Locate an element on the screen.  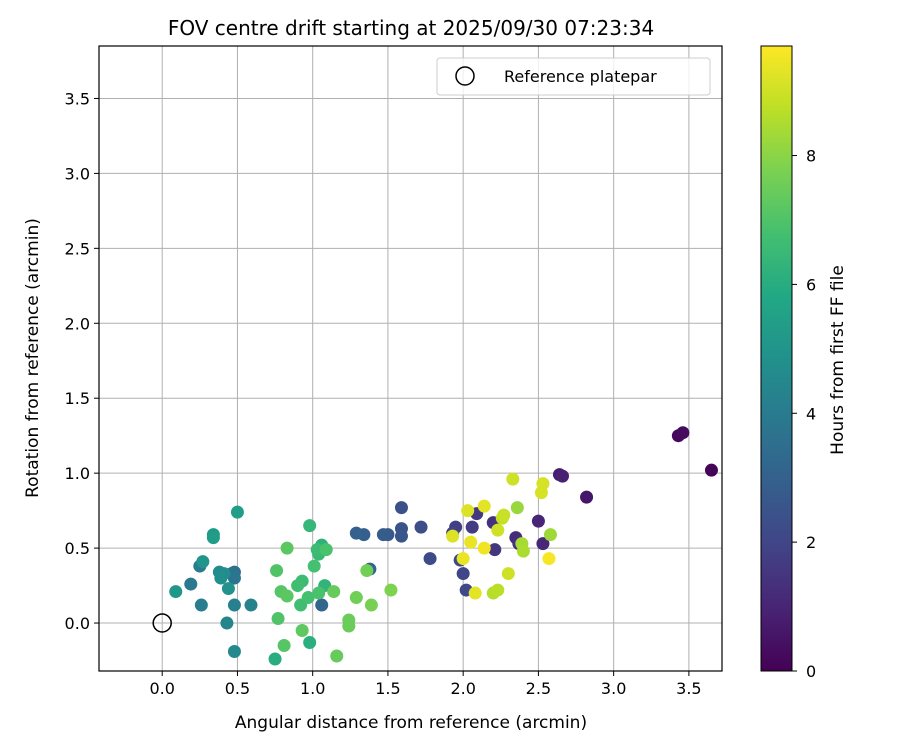
y-tick-label: 3.0 is located at coordinates (77, 173).